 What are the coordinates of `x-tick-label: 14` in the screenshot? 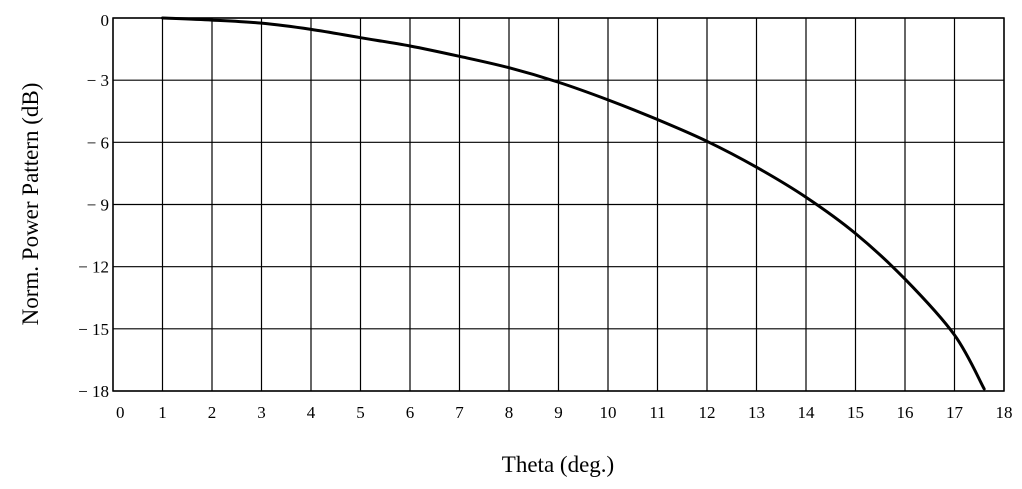 It's located at (807, 412).